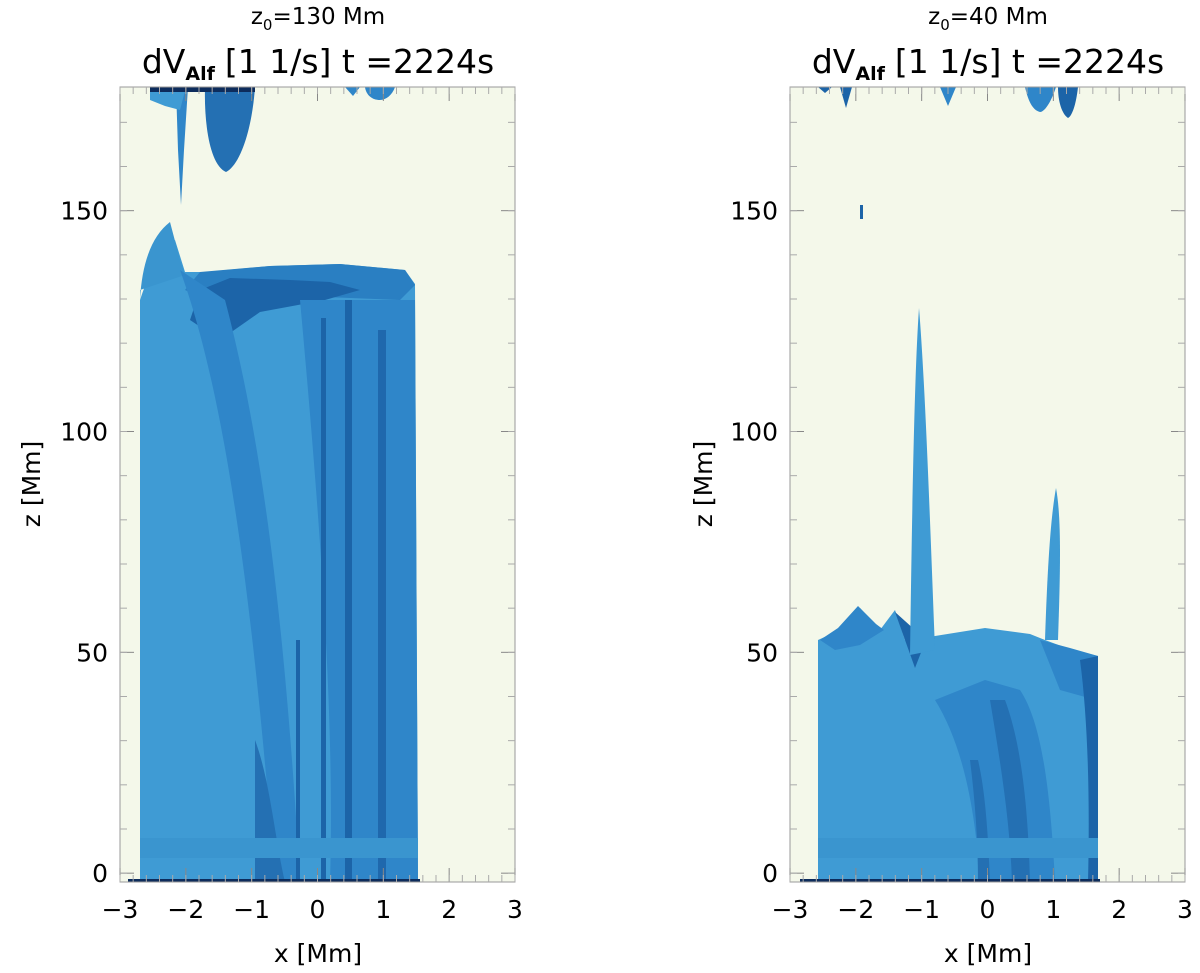 The width and height of the screenshot is (1200, 973). I want to click on spike-left, so click(922, 481).